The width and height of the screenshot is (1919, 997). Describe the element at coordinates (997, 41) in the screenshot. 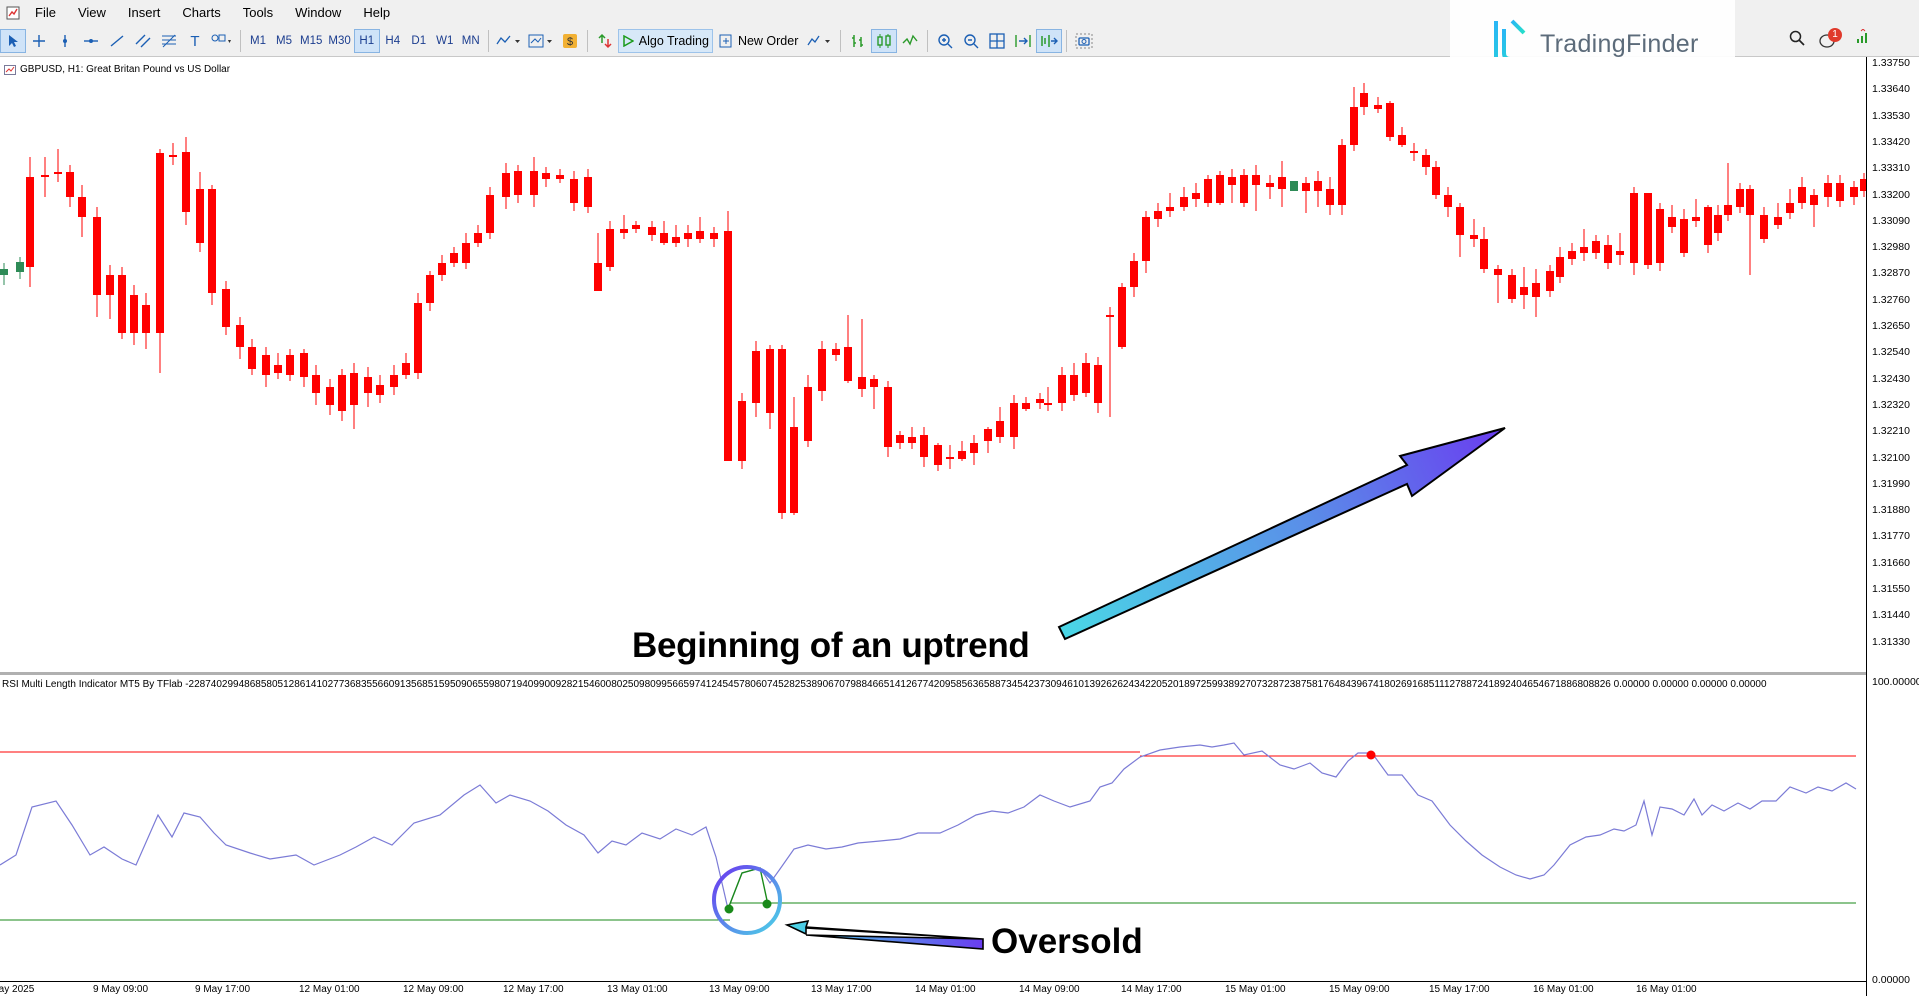

I see `grid-icon` at that location.